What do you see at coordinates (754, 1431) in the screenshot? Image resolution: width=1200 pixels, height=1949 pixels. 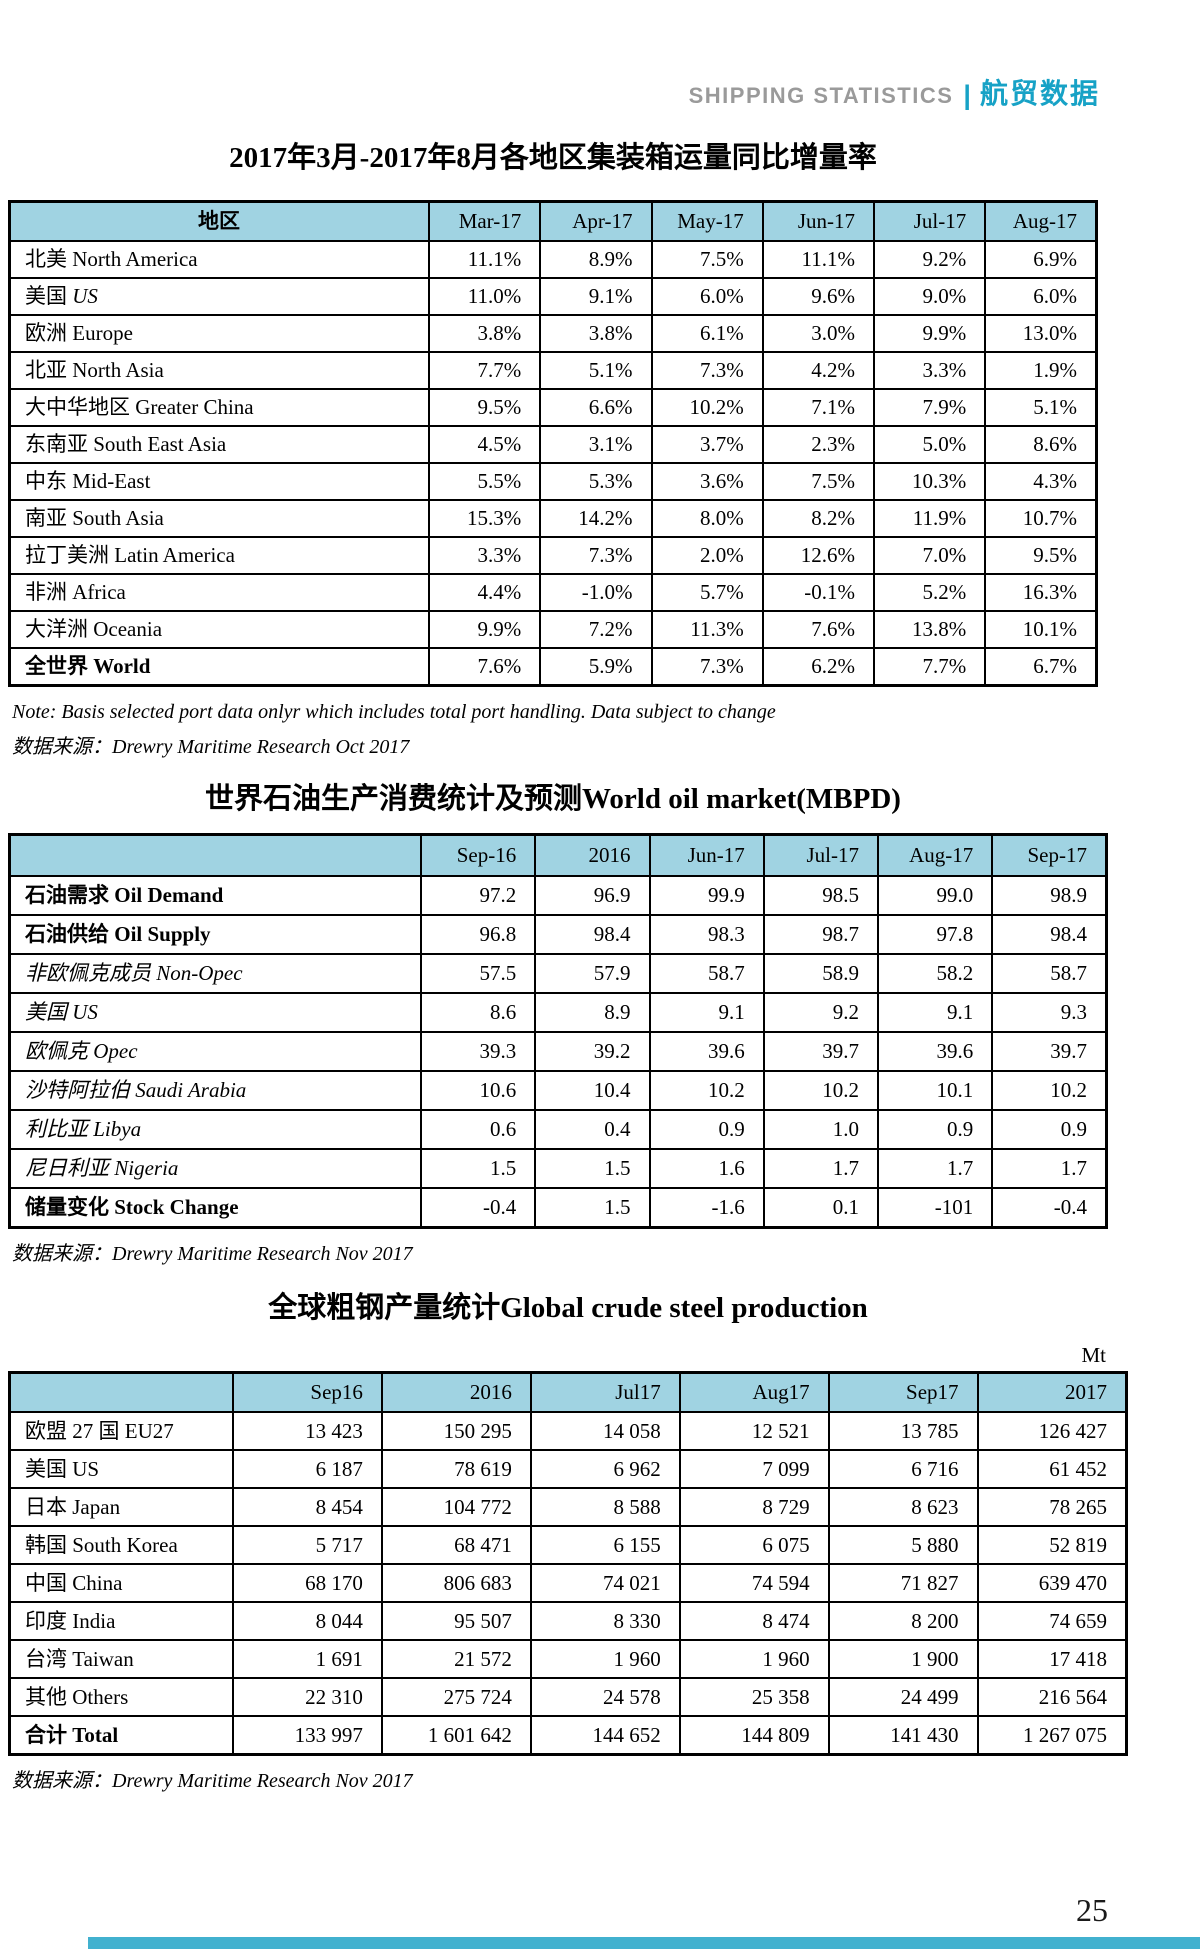 I see `cell-value: 12 521` at bounding box center [754, 1431].